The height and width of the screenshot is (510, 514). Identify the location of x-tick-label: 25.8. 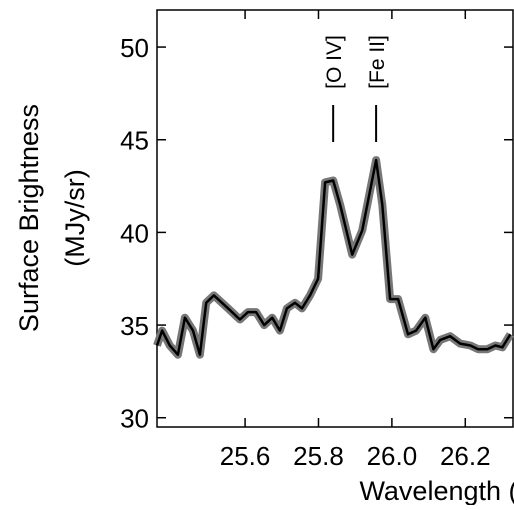
(318, 456).